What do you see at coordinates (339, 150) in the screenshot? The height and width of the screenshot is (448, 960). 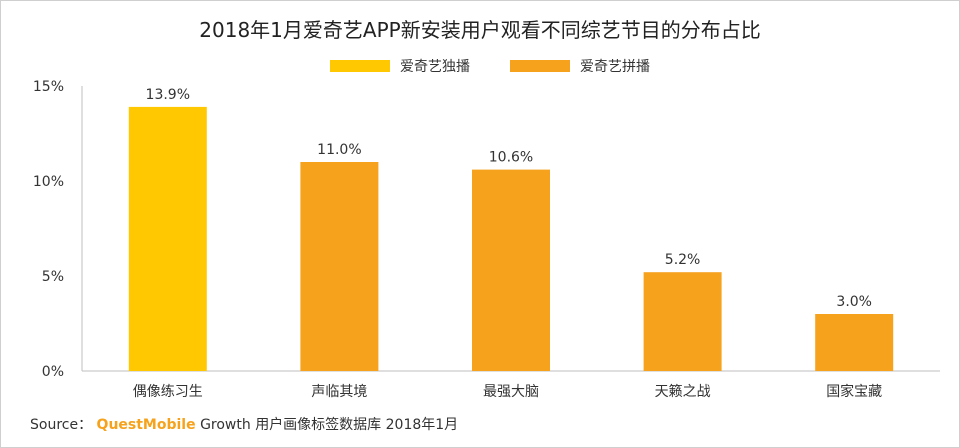 I see `data-label: 11.0%` at bounding box center [339, 150].